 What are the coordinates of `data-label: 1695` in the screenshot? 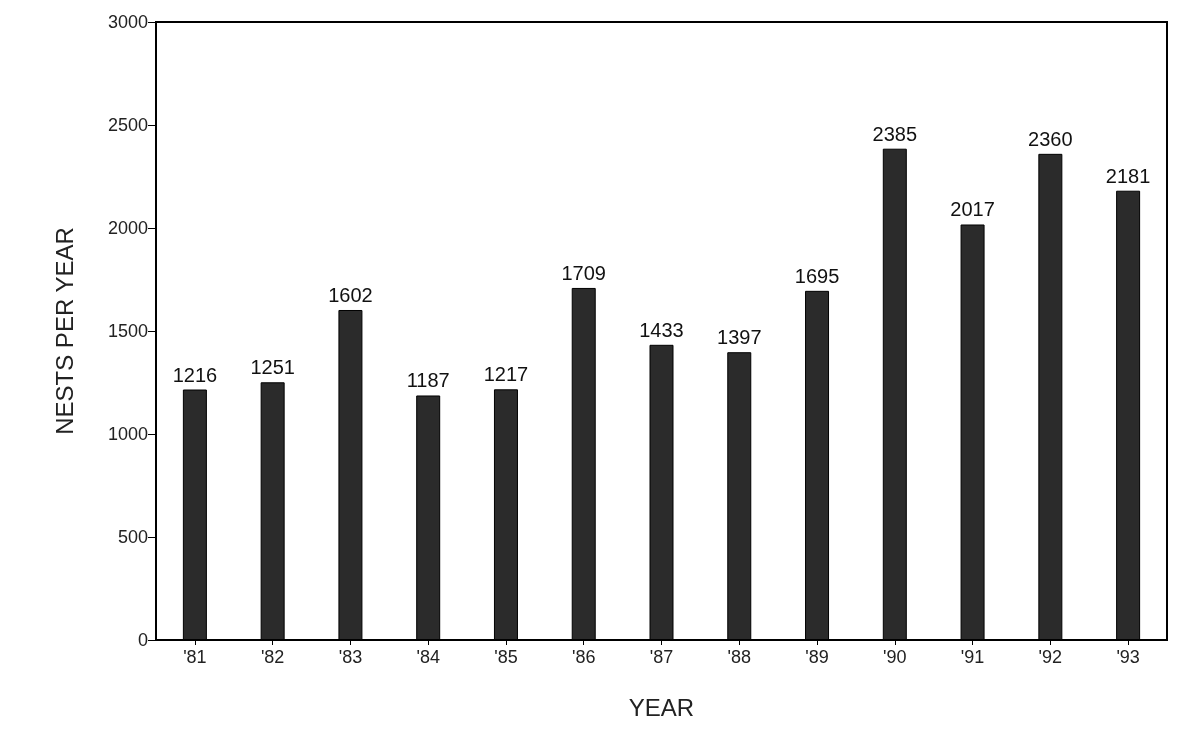 It's located at (817, 275).